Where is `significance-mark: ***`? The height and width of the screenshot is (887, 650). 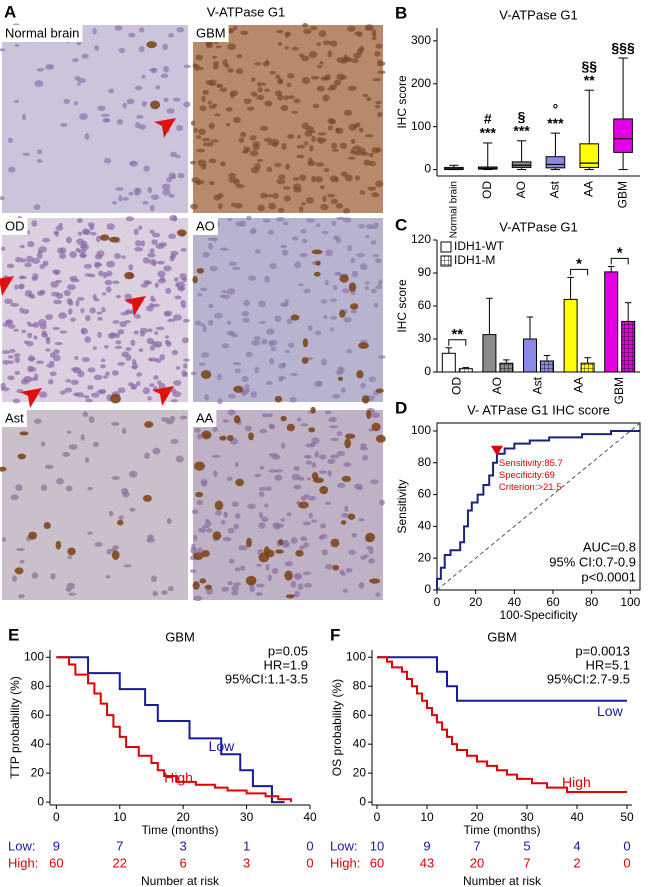
significance-mark: *** is located at coordinates (488, 133).